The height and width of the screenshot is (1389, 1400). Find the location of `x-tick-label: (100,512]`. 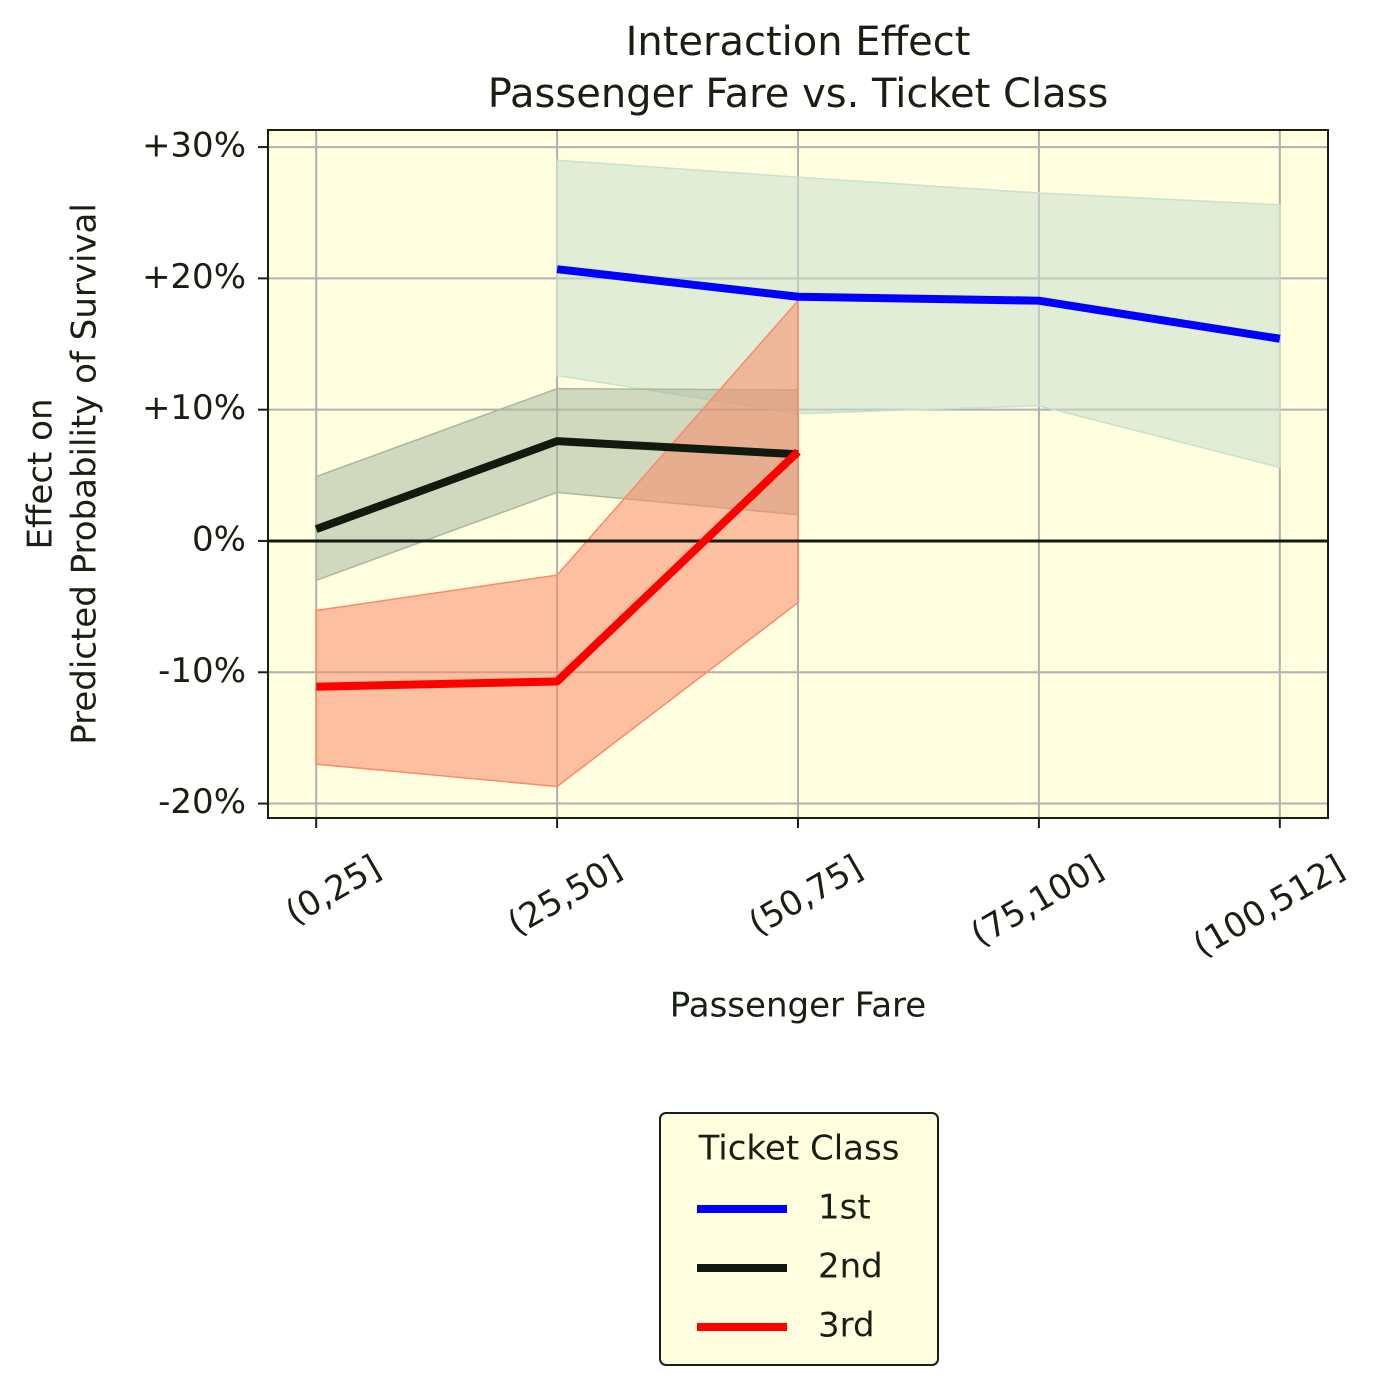

x-tick-label: (100,512] is located at coordinates (1268, 906).